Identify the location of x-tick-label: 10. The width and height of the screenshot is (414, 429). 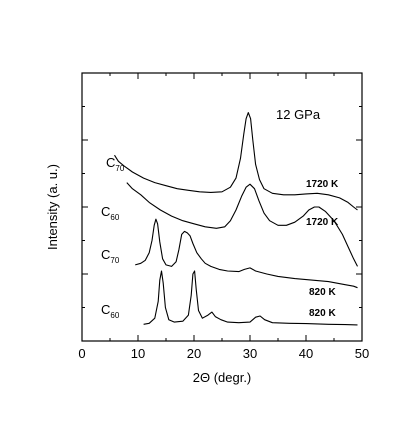
(138, 353).